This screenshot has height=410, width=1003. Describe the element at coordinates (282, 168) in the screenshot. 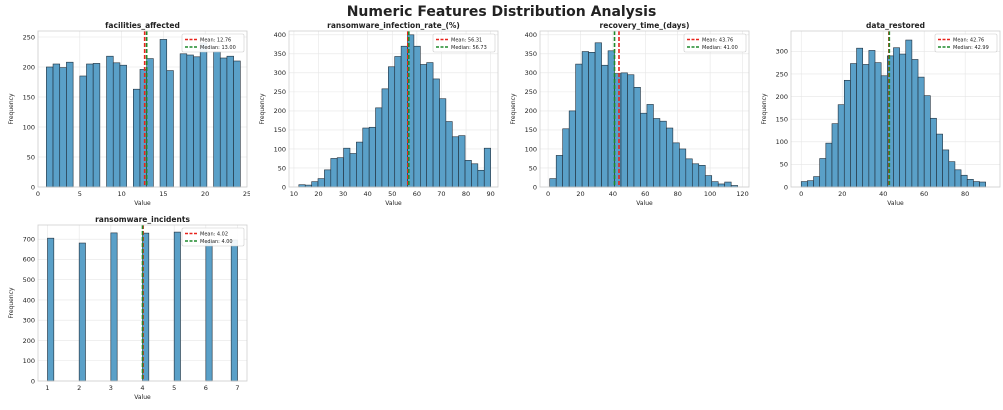

I see `y-tick-label: 50` at that location.